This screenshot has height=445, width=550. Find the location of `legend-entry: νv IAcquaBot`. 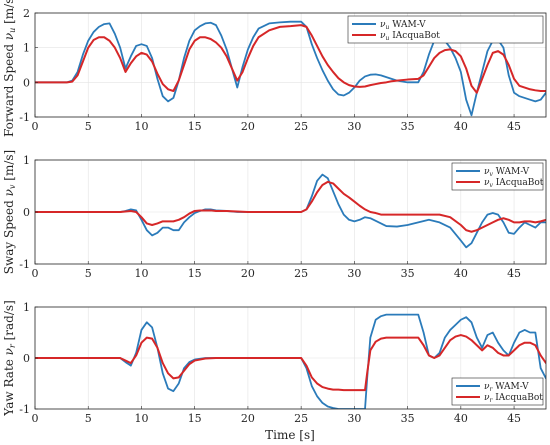

legend-entry: νv IAcquaBot is located at coordinates (514, 183).